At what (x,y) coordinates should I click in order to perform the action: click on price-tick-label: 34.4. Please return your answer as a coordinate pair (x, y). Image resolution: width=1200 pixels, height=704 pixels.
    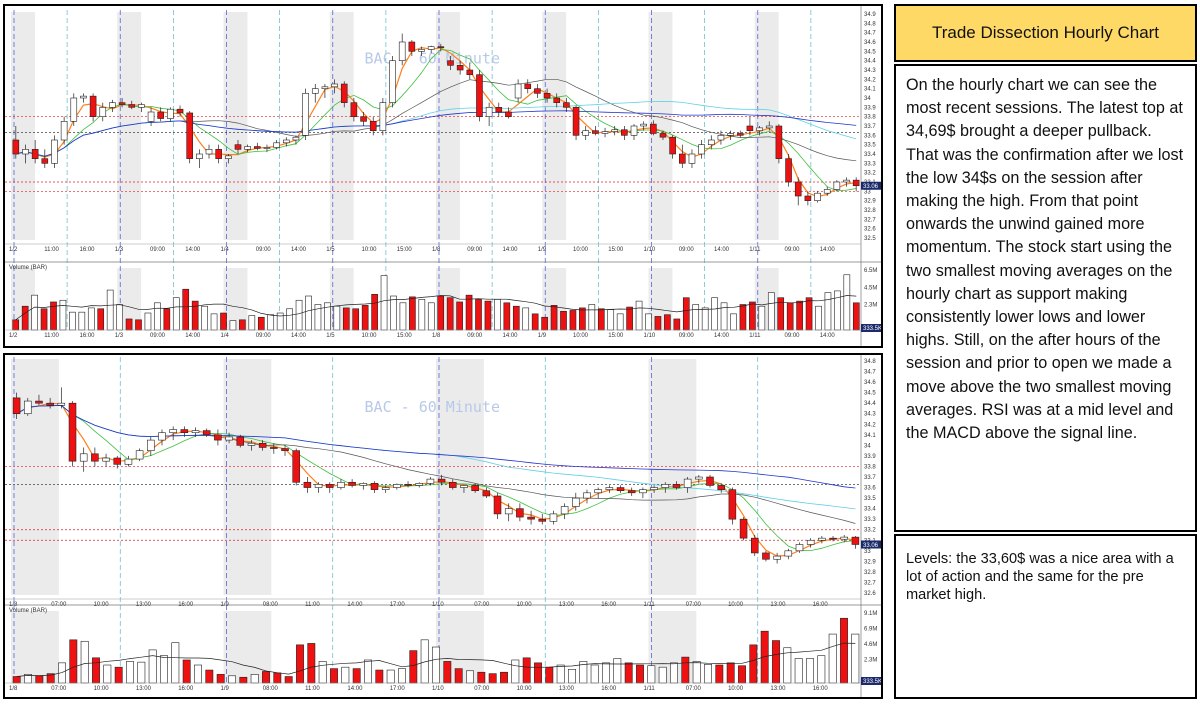
    Looking at the image, I should click on (870, 62).